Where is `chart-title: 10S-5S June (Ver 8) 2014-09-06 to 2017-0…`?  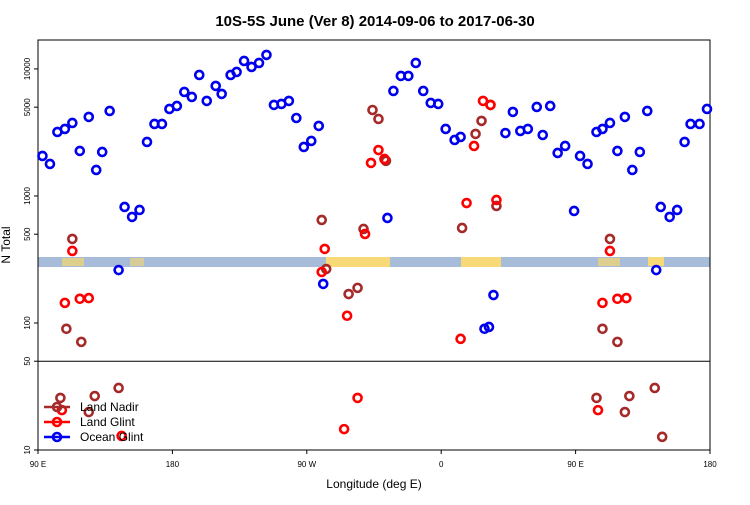
chart-title: 10S-5S June (Ver 8) 2014-09-06 to 2017-0… is located at coordinates (374, 21).